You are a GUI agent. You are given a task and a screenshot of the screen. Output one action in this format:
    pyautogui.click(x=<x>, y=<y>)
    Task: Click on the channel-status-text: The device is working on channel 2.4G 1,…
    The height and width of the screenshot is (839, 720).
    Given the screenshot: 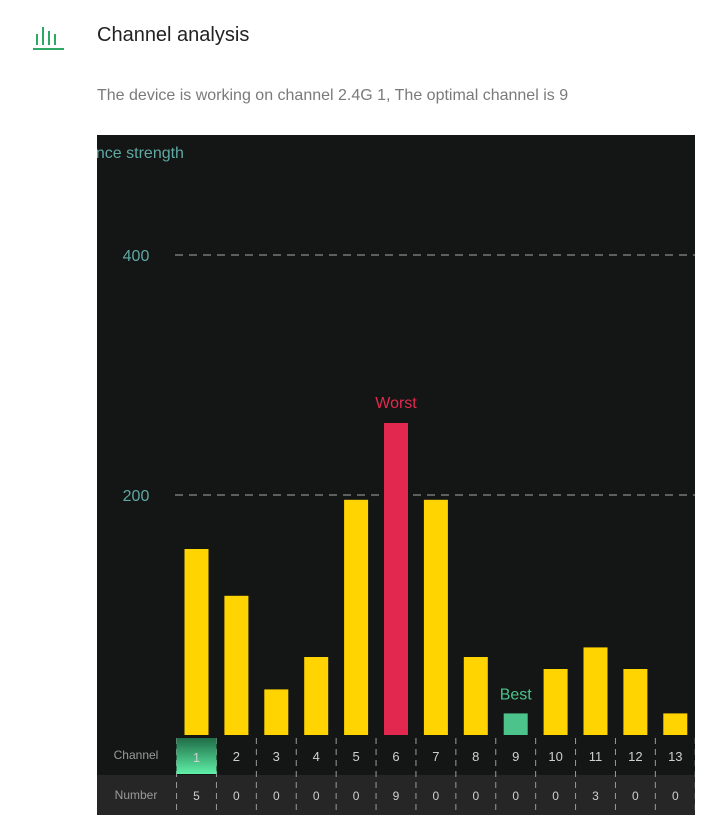 What is the action you would take?
    pyautogui.click(x=333, y=95)
    